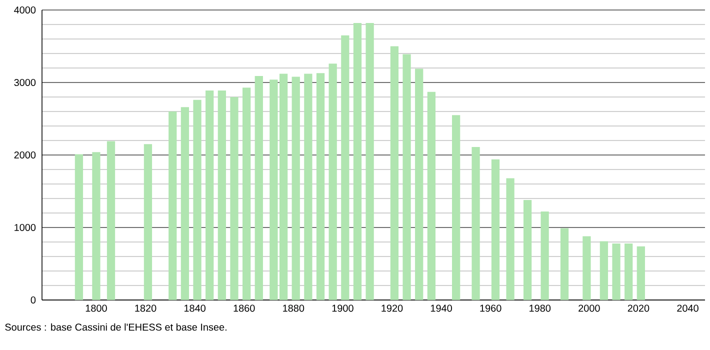 This screenshot has height=350, width=710. What do you see at coordinates (25, 82) in the screenshot?
I see `y-tick-label: 3000` at bounding box center [25, 82].